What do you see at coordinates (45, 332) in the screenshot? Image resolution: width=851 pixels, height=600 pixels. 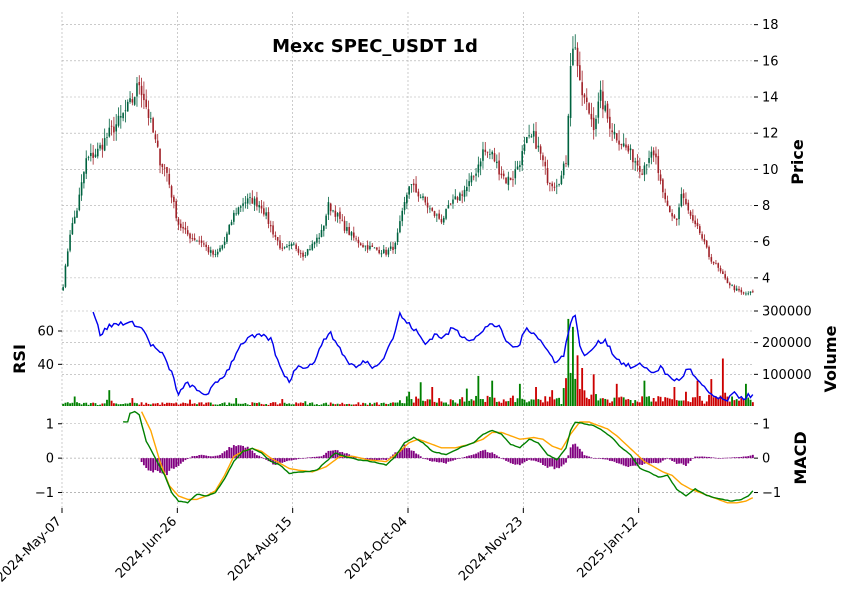 I see `rsi-tick-label: 60` at bounding box center [45, 332].